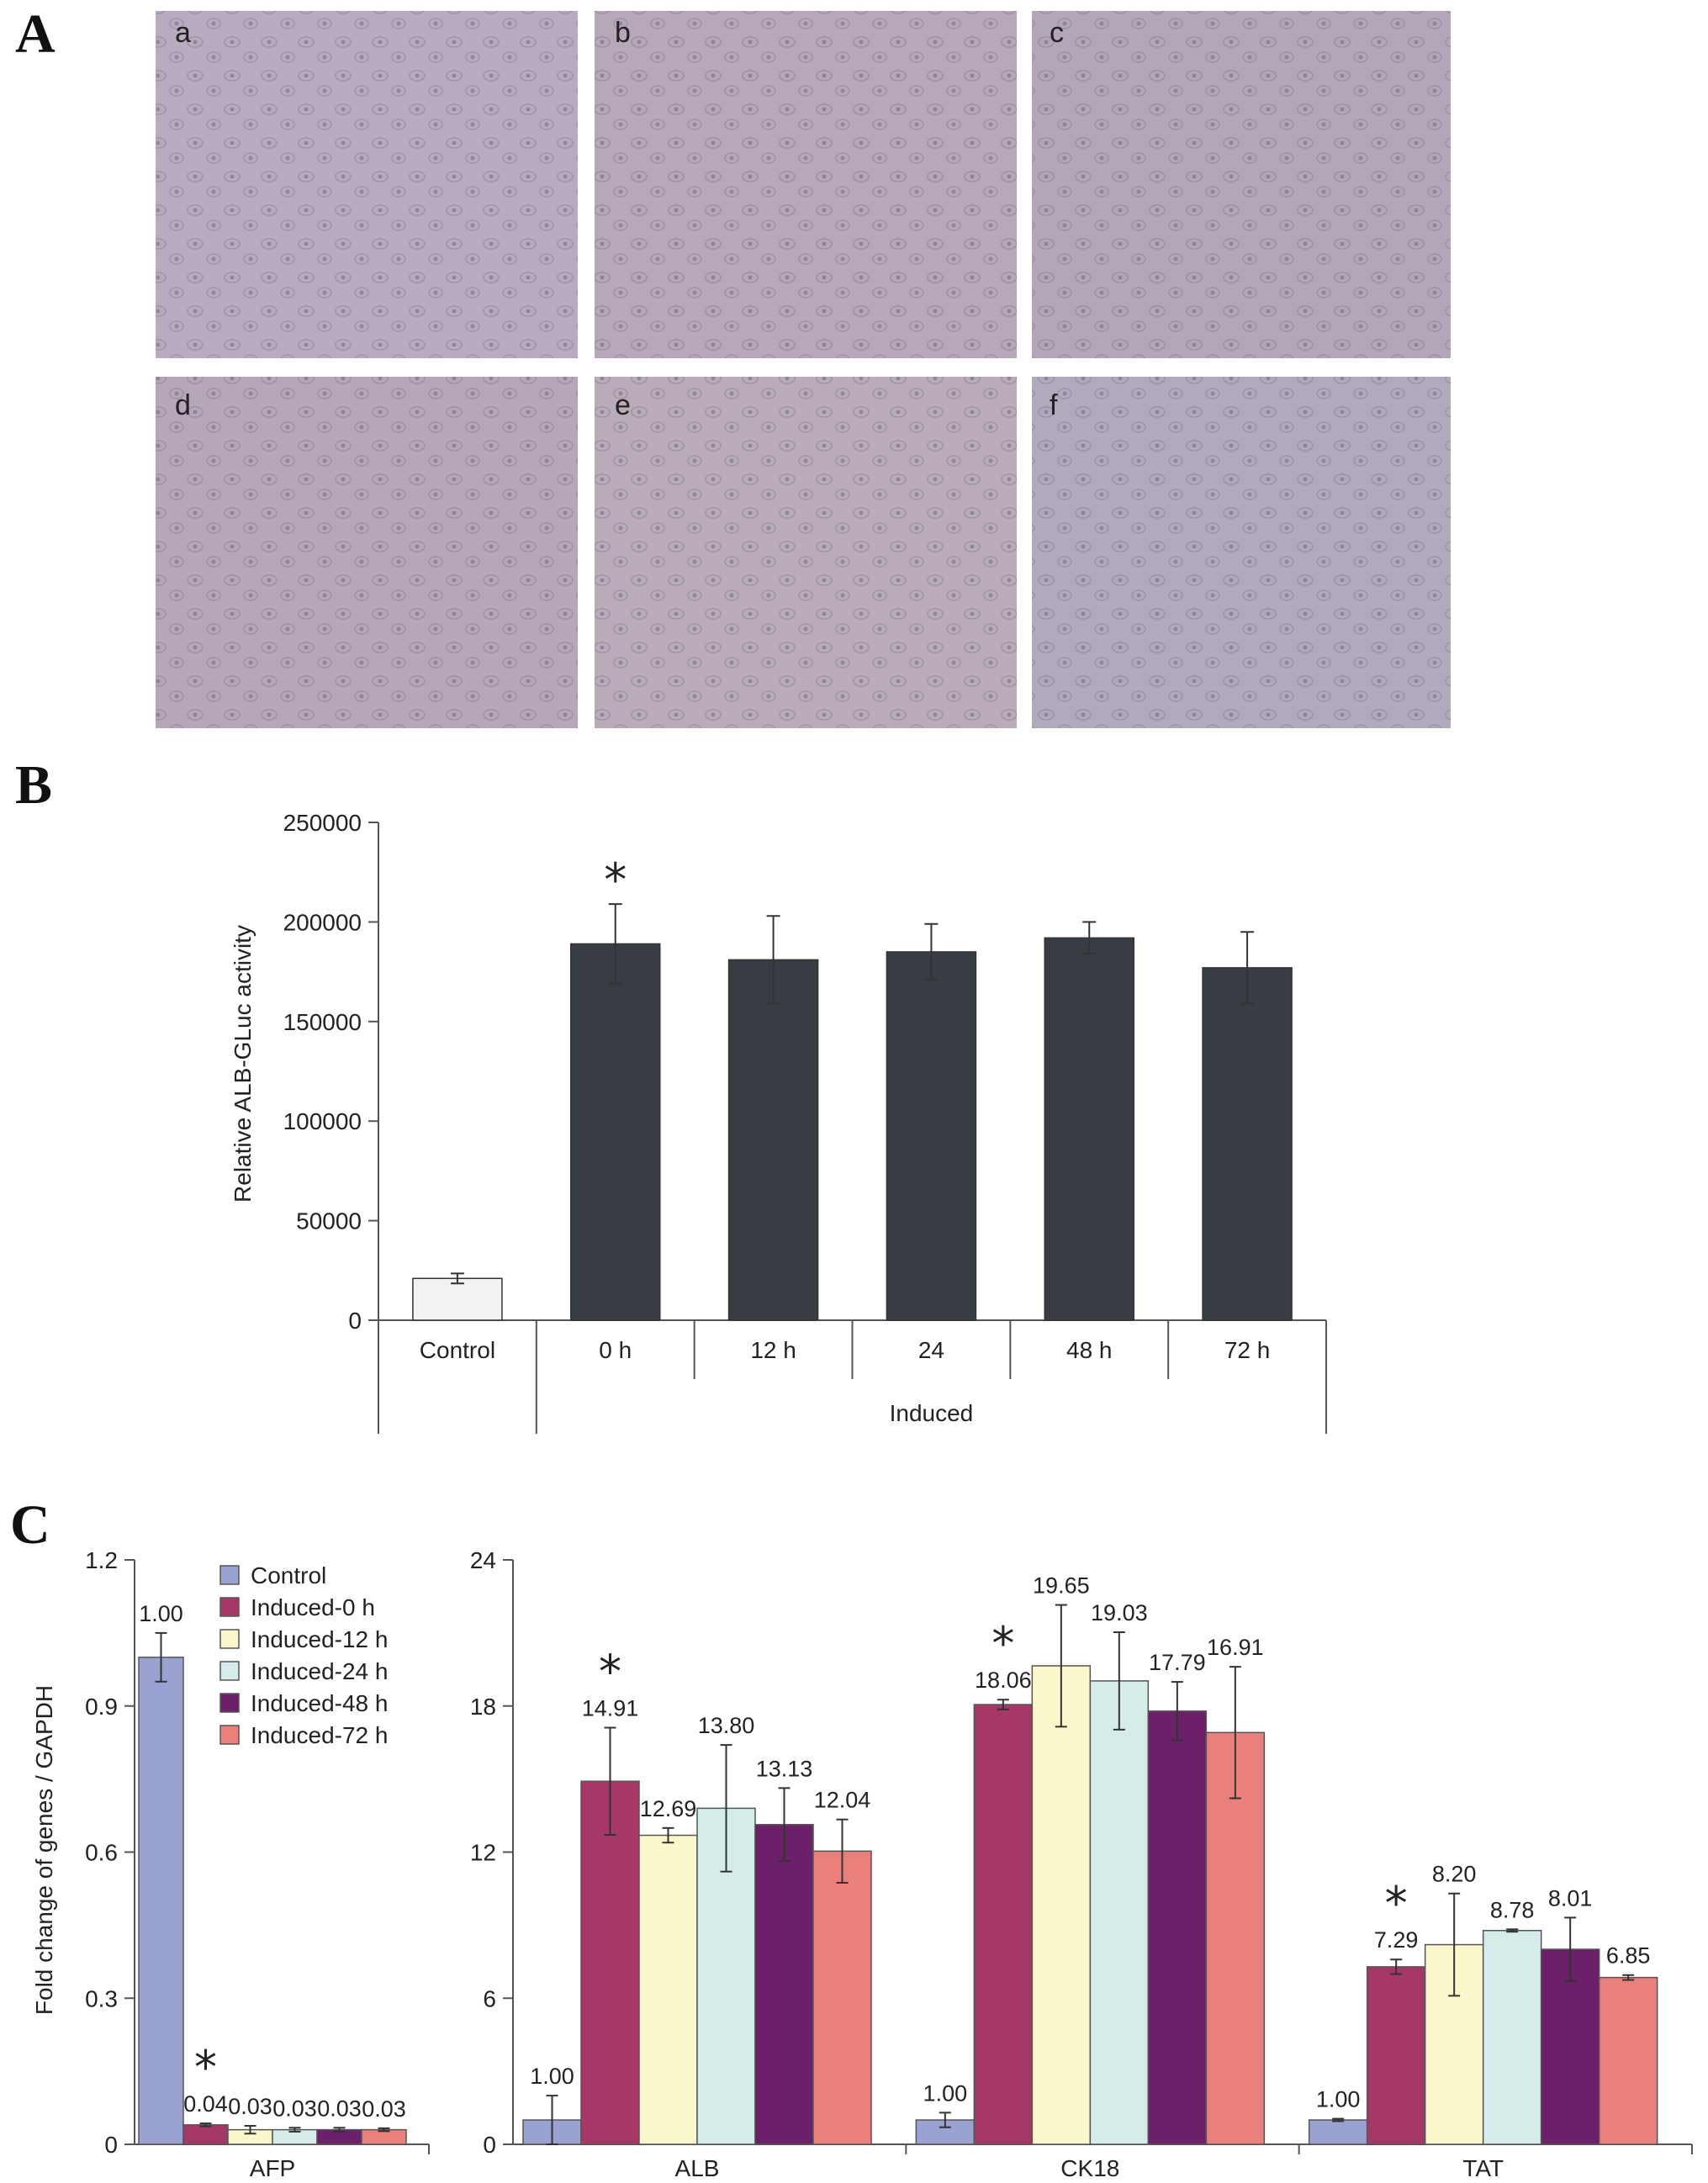  What do you see at coordinates (1089, 1350) in the screenshot?
I see `b-category-label: 48 h` at bounding box center [1089, 1350].